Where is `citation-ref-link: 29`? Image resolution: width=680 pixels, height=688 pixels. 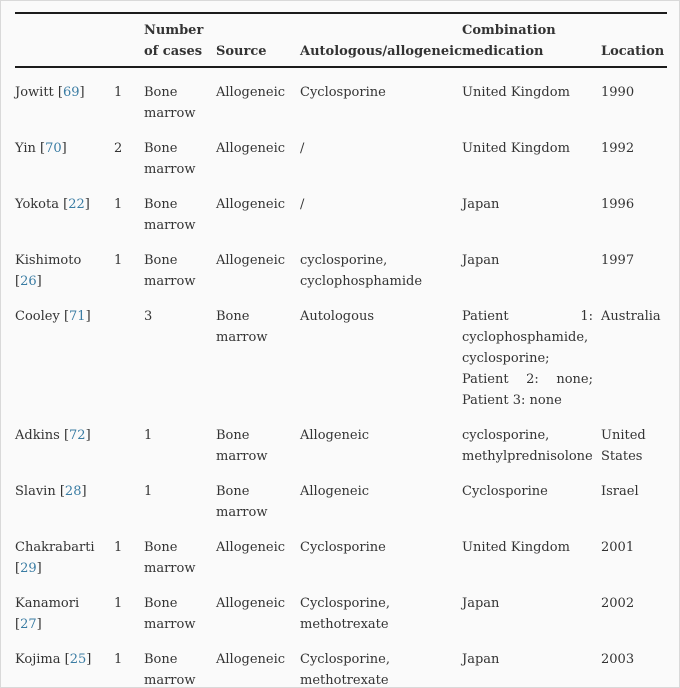
citation-ref-link: 29 is located at coordinates (28, 568).